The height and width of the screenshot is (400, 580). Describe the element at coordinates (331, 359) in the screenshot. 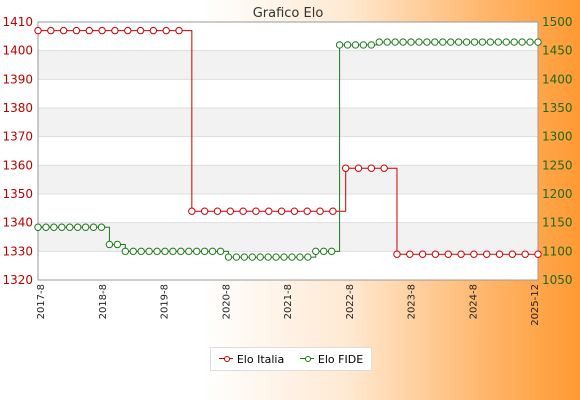

I see `legend-item-elo-fide: Elo FIDE` at that location.